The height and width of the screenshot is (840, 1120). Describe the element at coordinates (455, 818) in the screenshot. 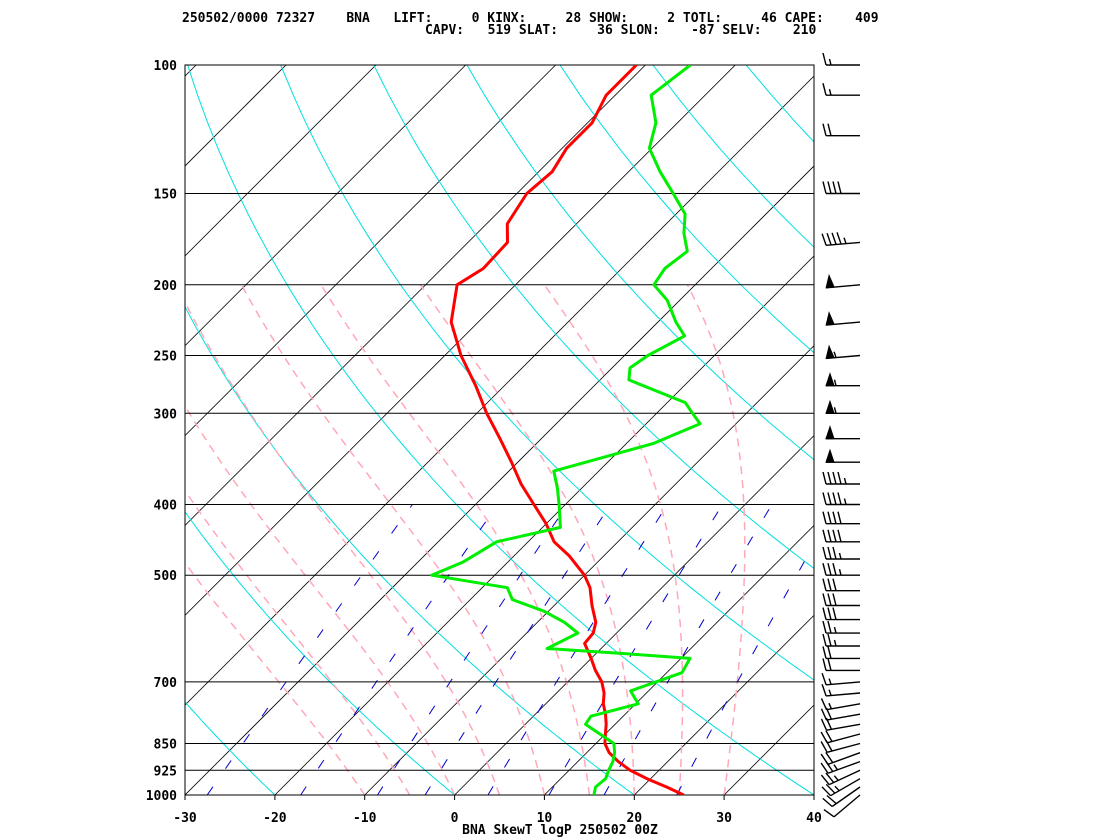

I see `temperature-tick-label: 0` at that location.